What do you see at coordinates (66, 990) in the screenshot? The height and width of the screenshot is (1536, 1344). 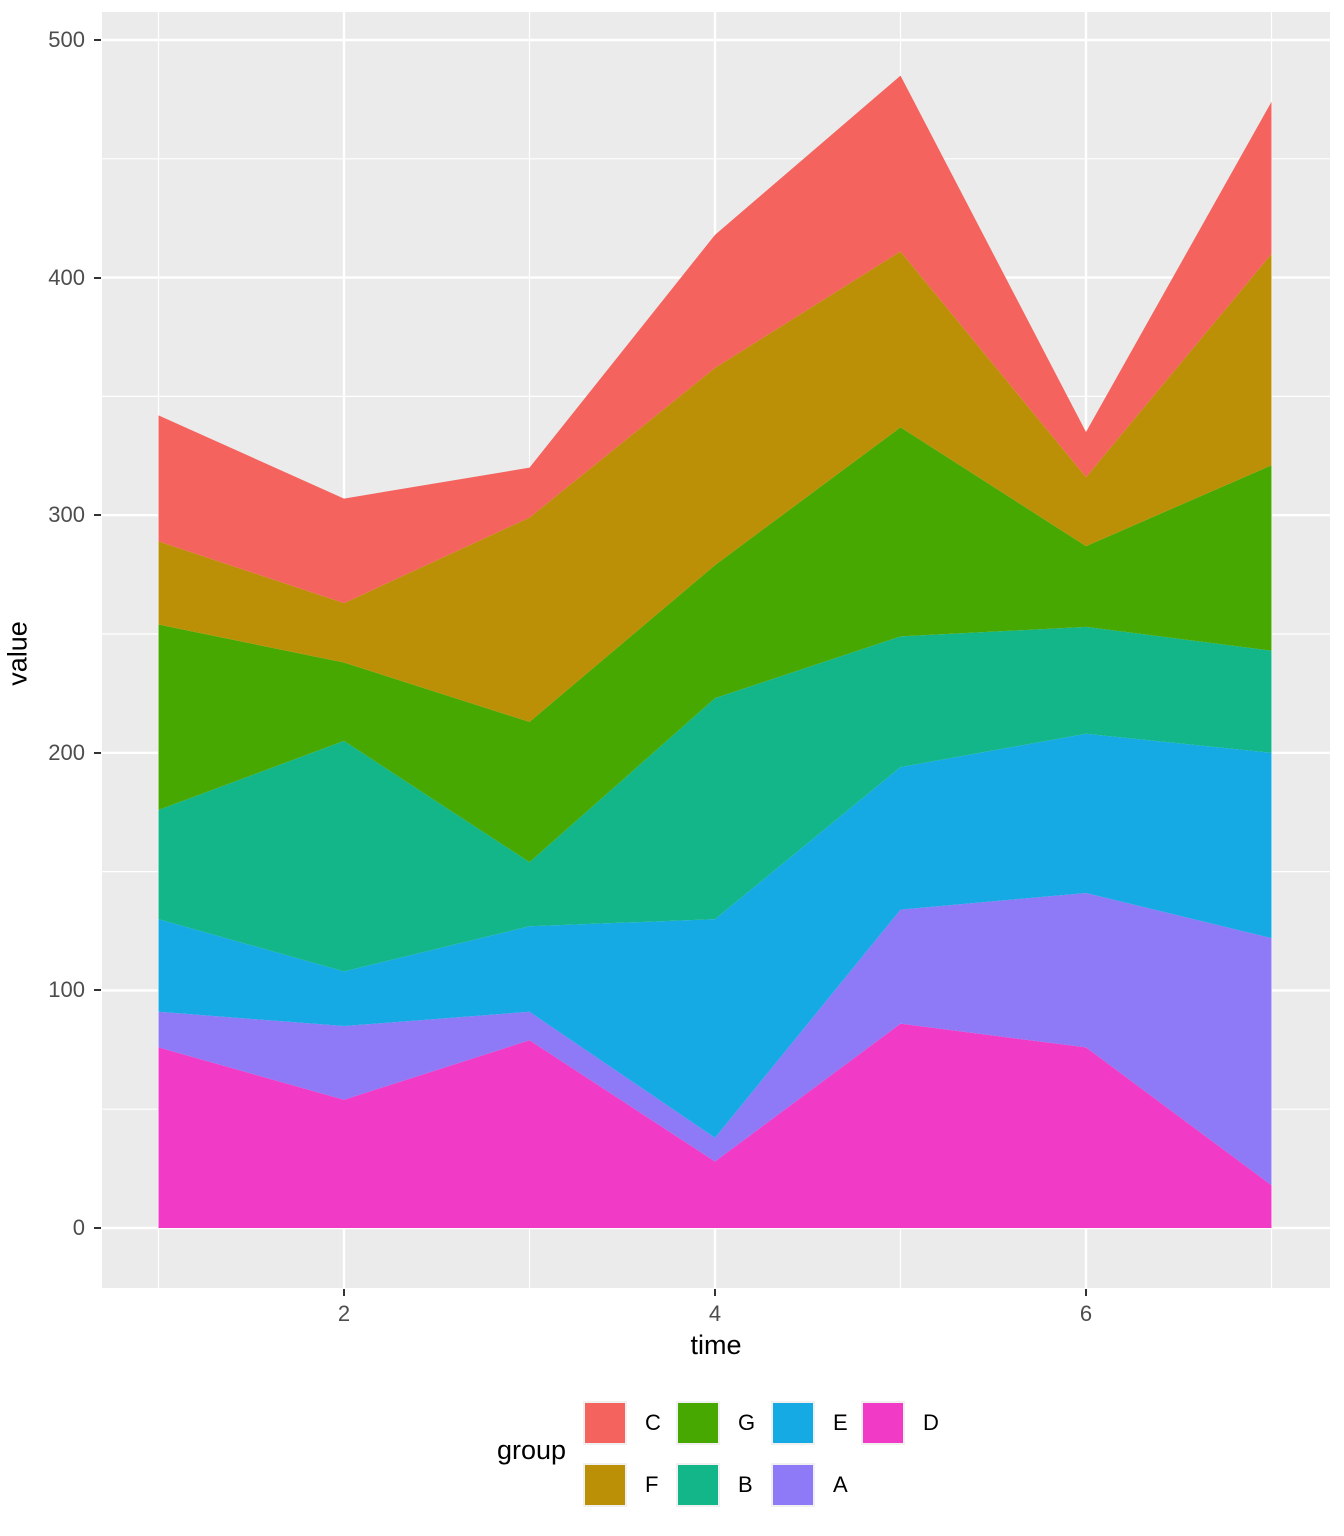 I see `y-tick-label-100: 100` at bounding box center [66, 990].